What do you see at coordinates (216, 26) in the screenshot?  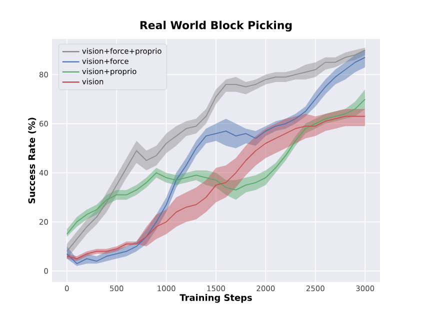 I see `chart-title: Real World Block Picking` at bounding box center [216, 26].